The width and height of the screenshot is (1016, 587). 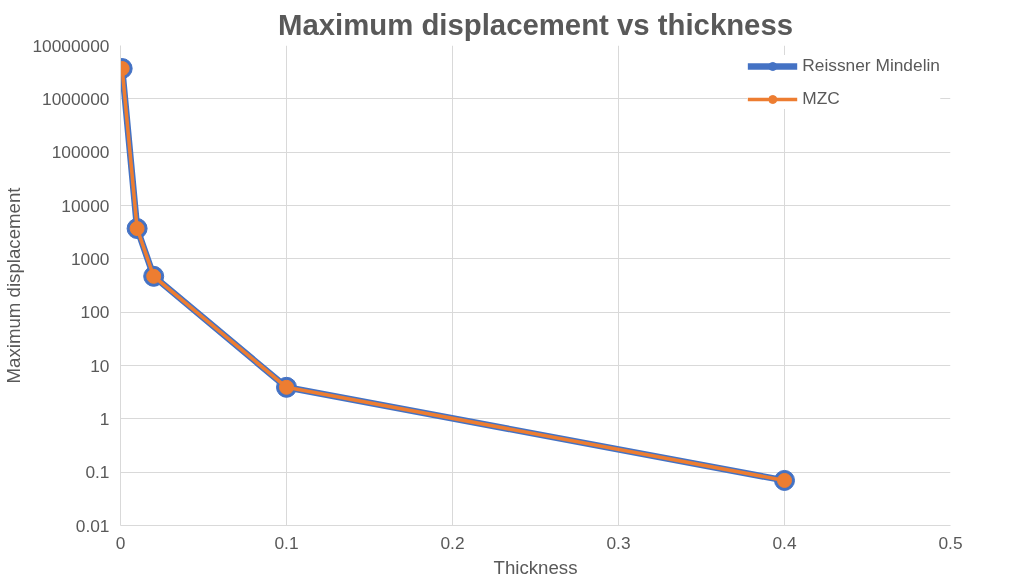 I want to click on legend-label: Reissner Mindelin, so click(x=871, y=65).